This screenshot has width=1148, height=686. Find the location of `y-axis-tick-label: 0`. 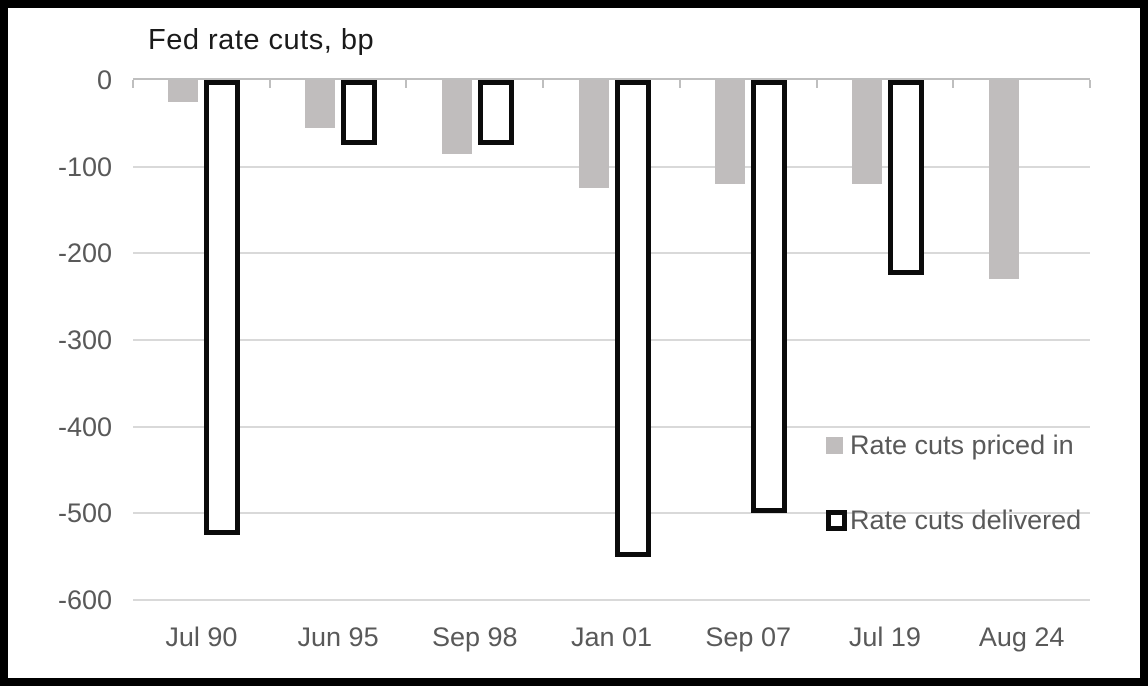

y-axis-tick-label: 0 is located at coordinates (104, 80).